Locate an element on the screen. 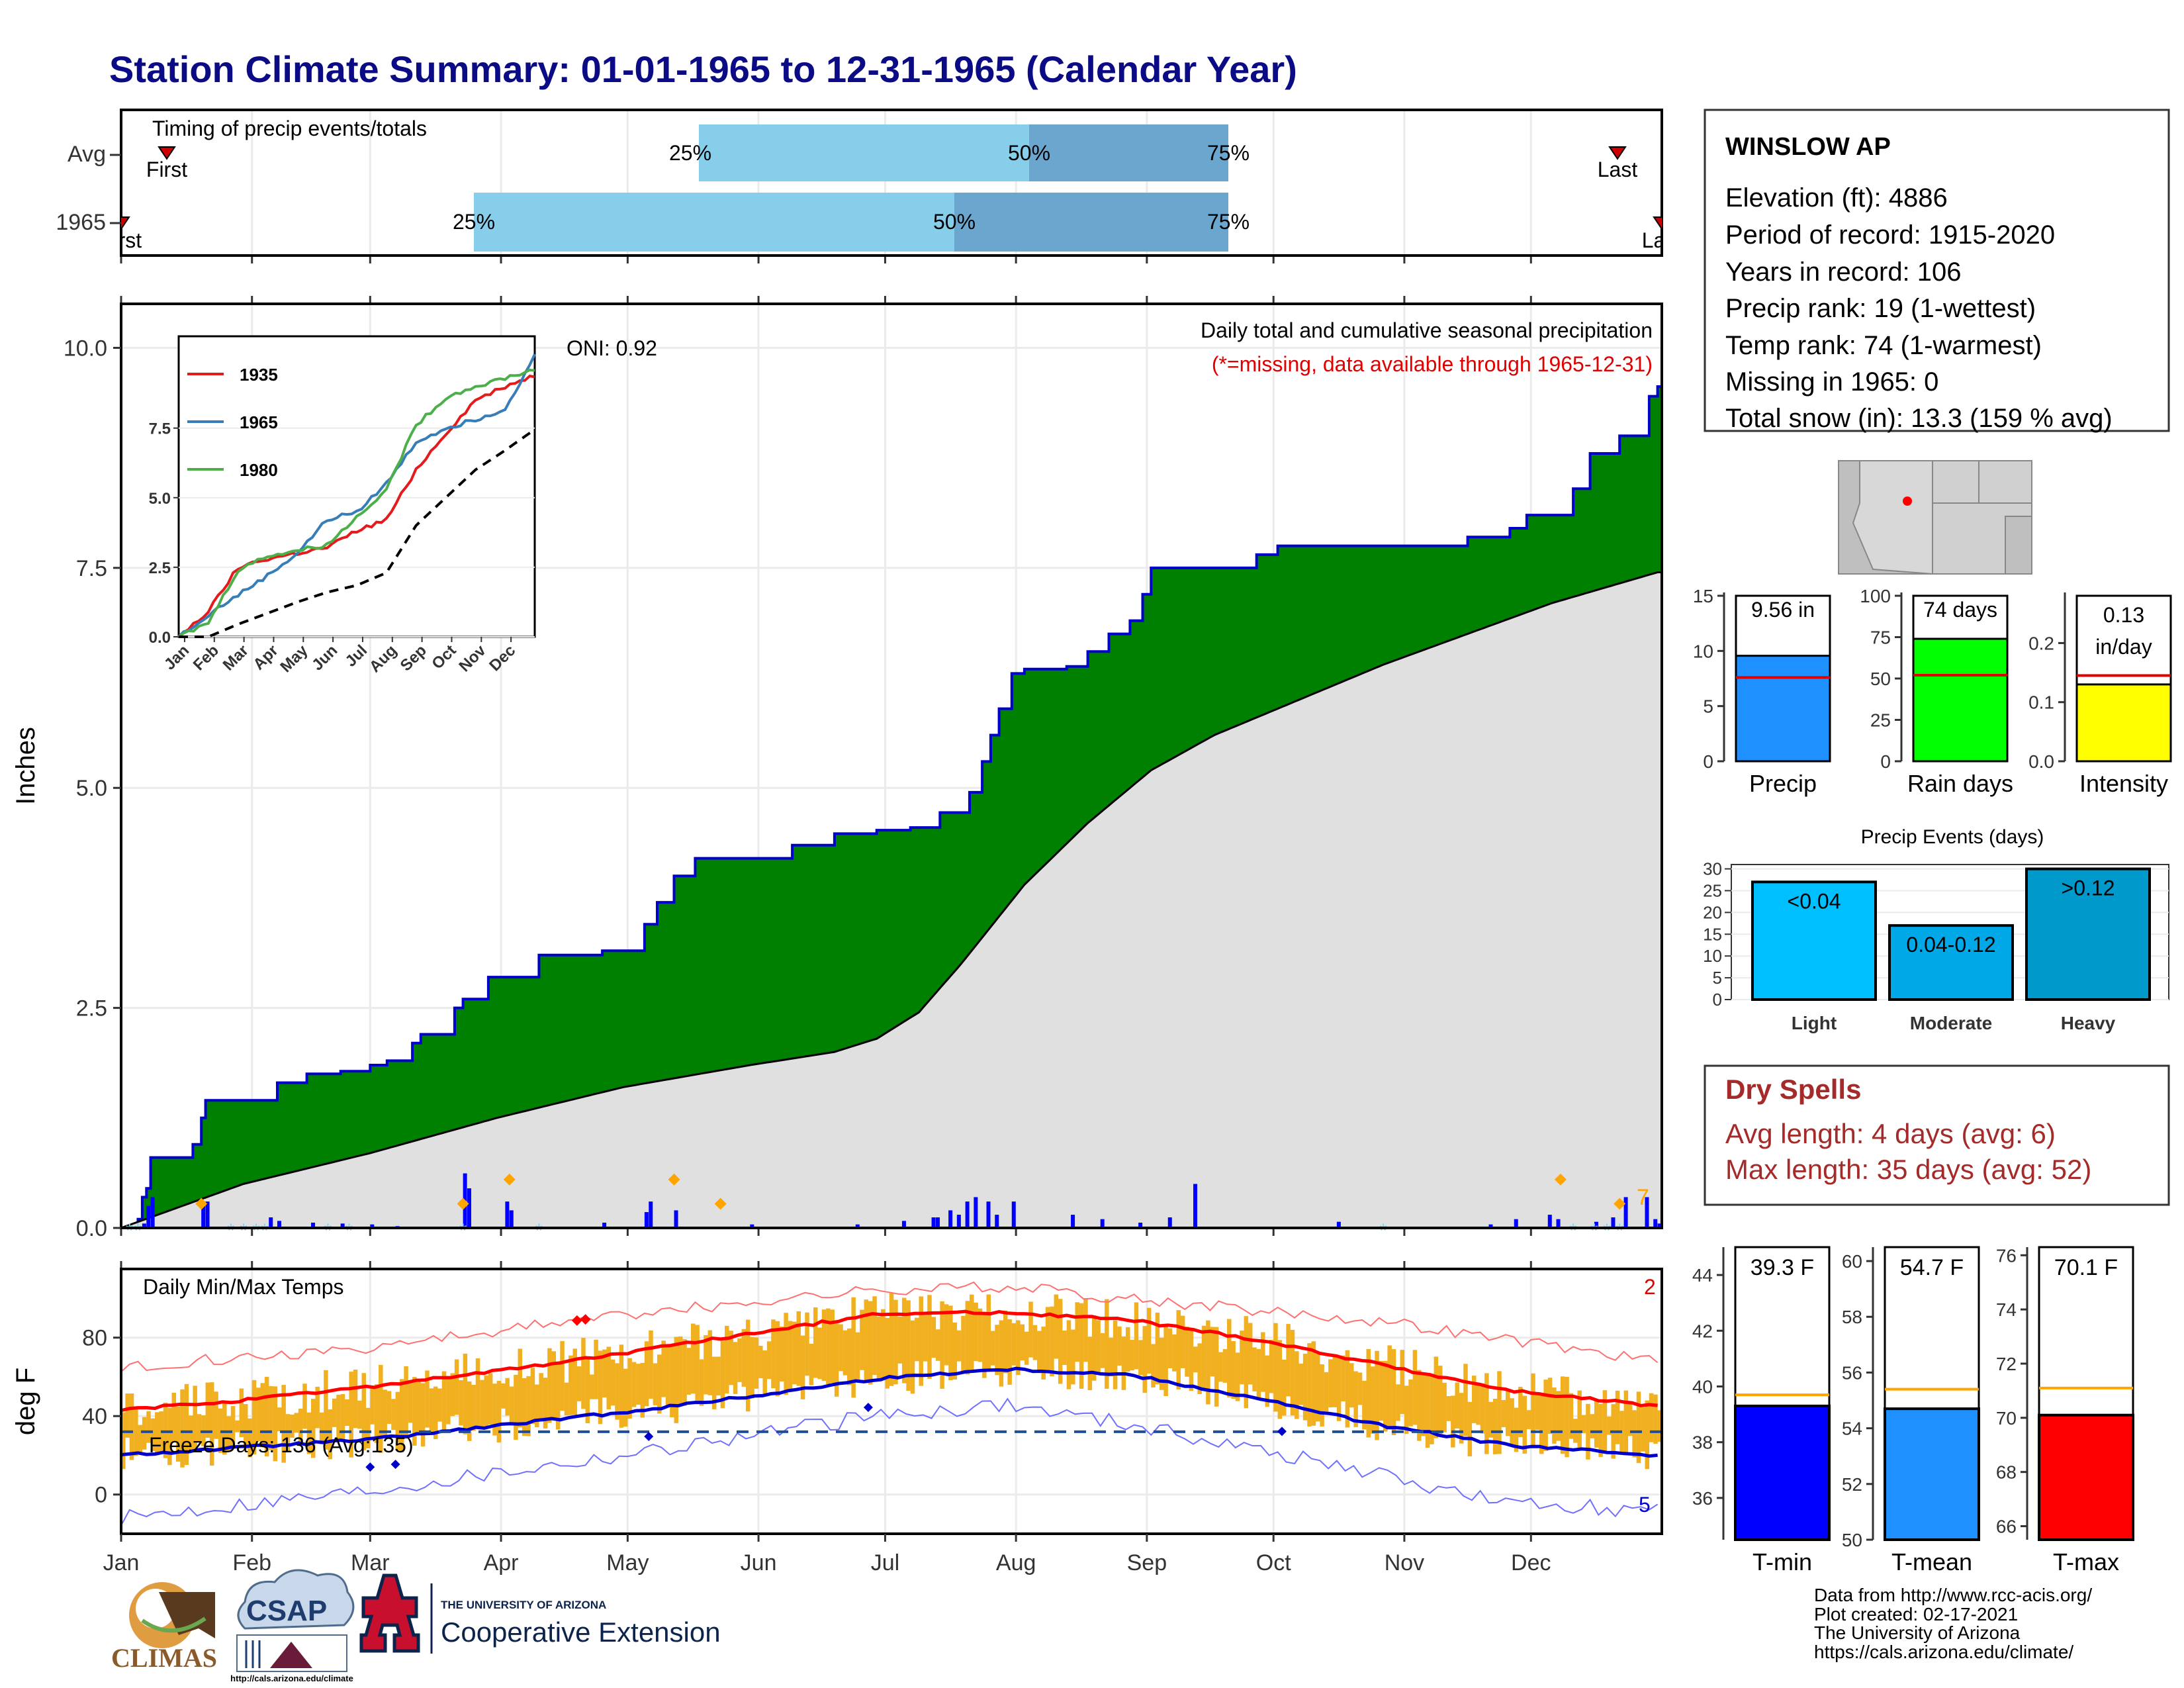 Image resolution: width=2184 pixels, height=1688 pixels. credit-line: Plot created: 02-17-2021 is located at coordinates (1916, 1614).